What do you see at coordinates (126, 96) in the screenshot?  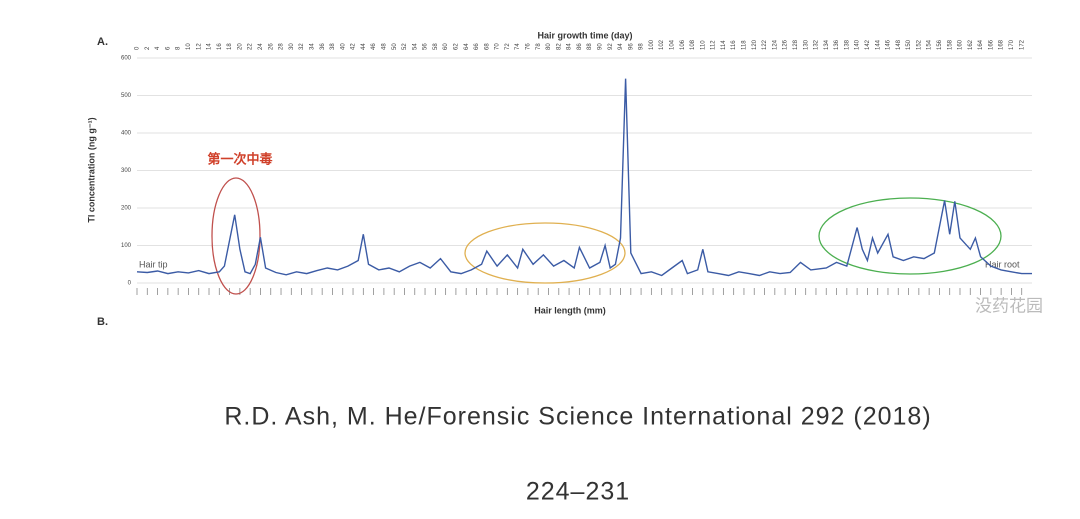 I see `y-tick-label: 500` at bounding box center [126, 96].